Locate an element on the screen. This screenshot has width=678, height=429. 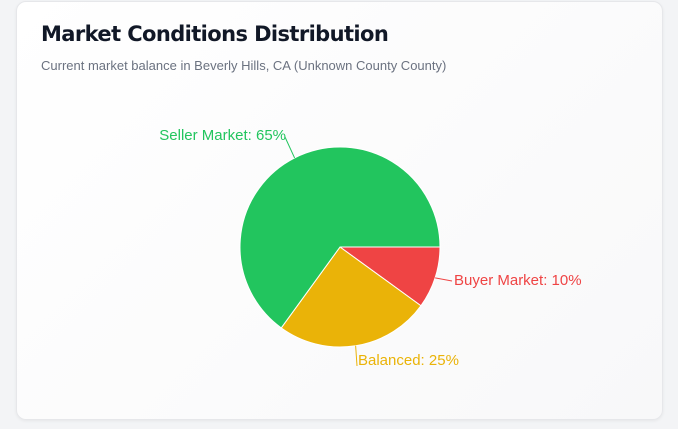
slice-label-buyer-market: Buyer Market: 10% is located at coordinates (518, 280).